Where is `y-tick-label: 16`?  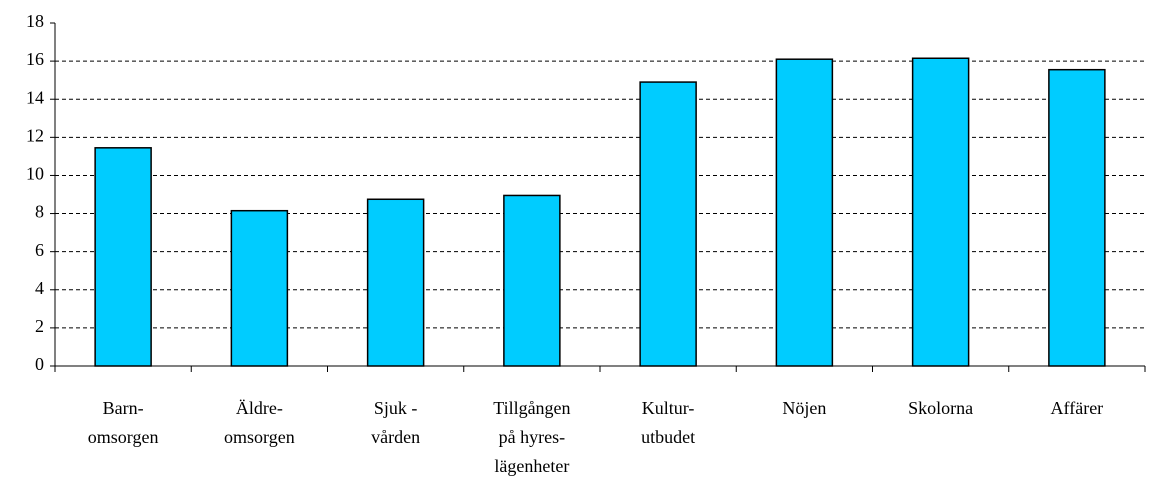
y-tick-label: 16 is located at coordinates (35, 59).